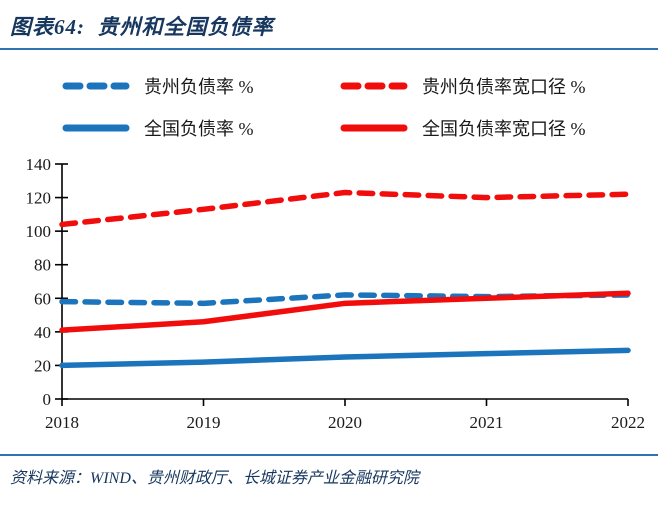  I want to click on series-line-2-solid, so click(345, 358).